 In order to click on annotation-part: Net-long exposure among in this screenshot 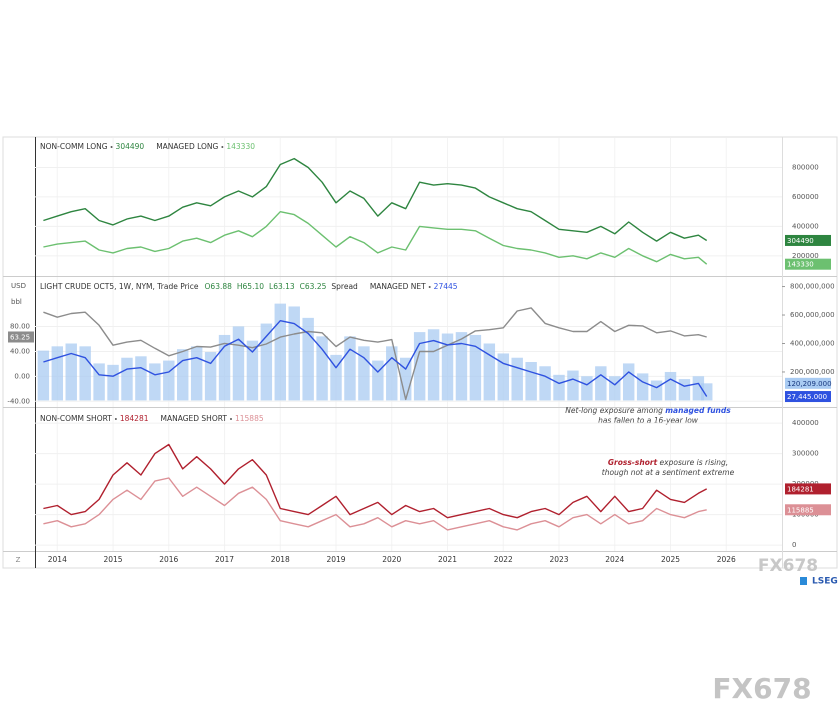, I will do `click(615, 410)`.